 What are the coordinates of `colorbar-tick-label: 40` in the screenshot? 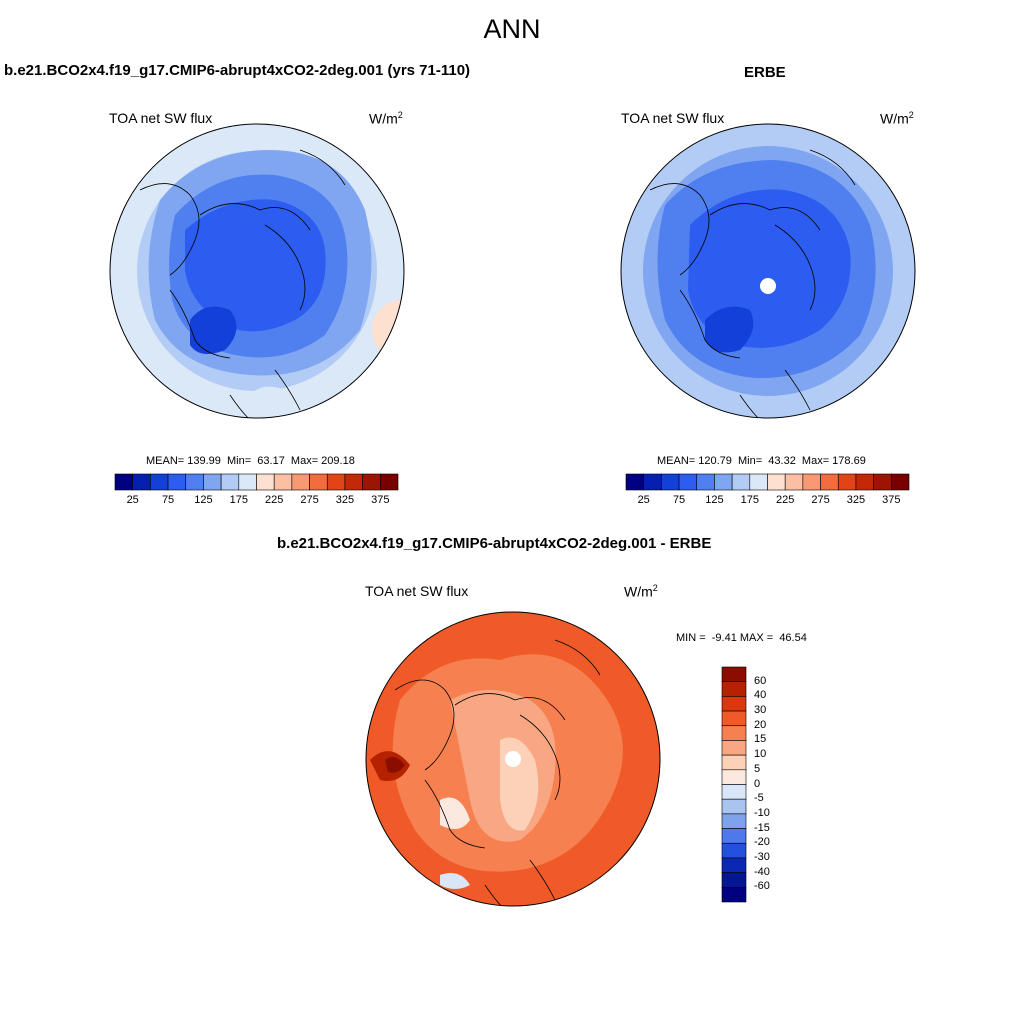 It's located at (760, 695).